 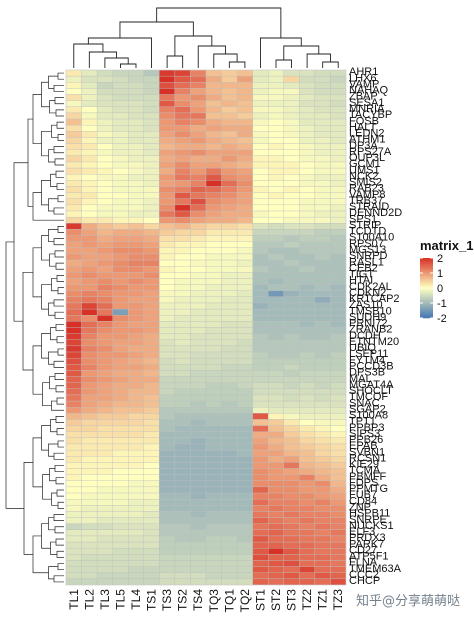 I want to click on row-label: NAHAQ, so click(x=369, y=91).